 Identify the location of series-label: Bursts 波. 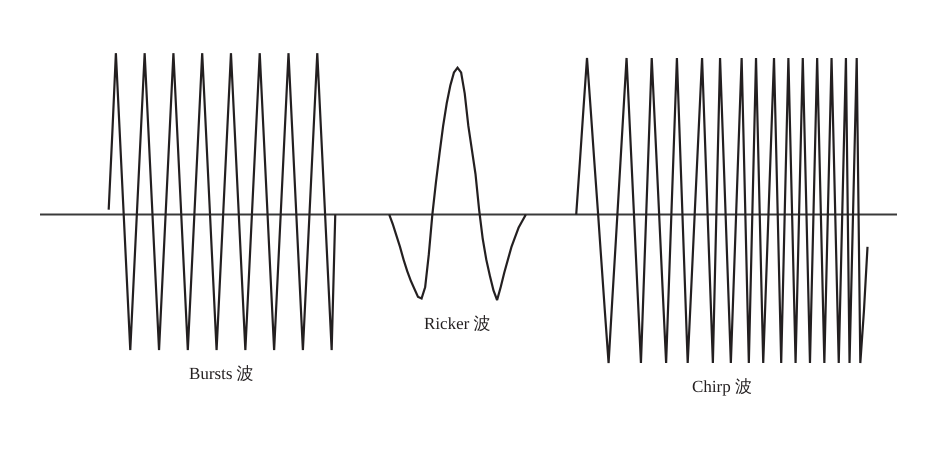
(221, 373).